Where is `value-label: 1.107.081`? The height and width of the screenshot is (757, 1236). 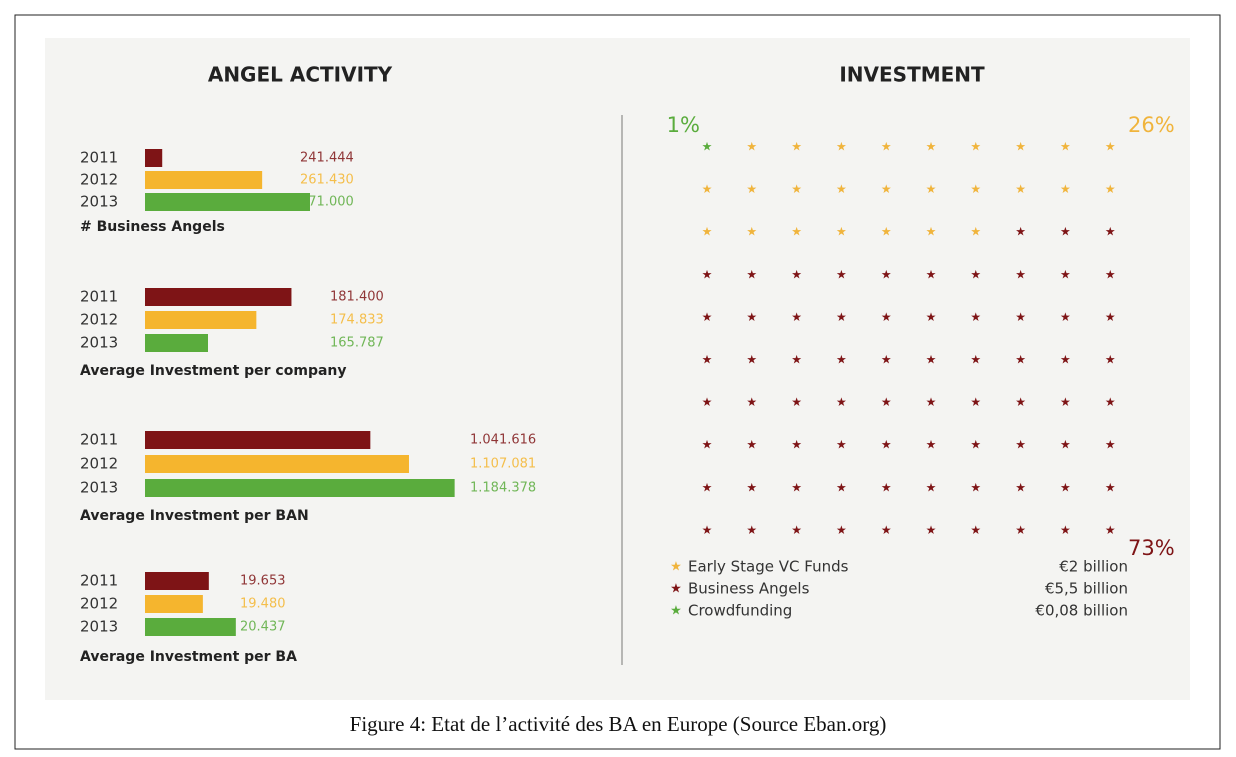
value-label: 1.107.081 is located at coordinates (503, 464).